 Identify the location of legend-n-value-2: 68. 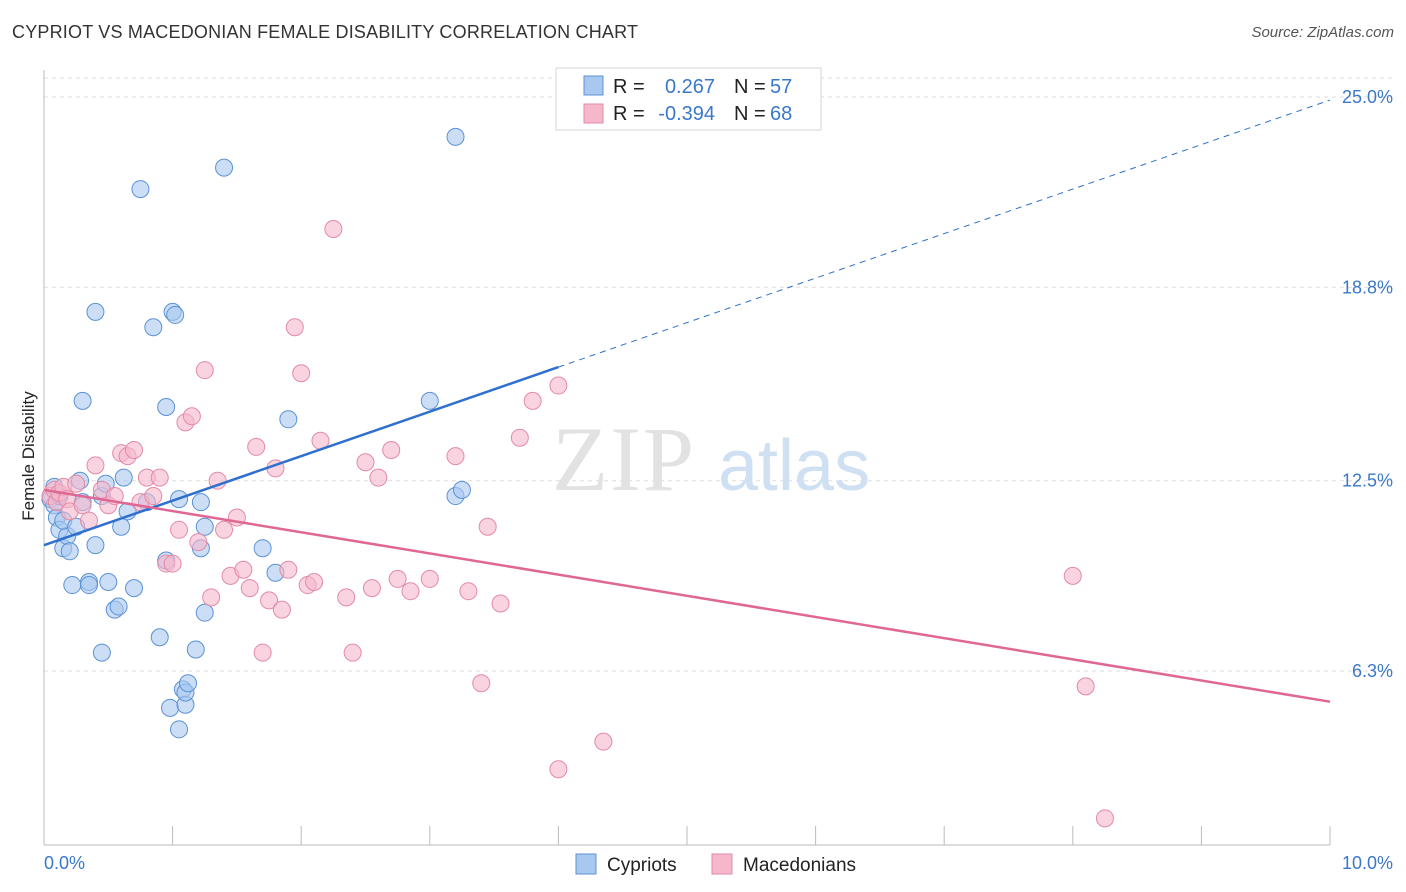
(781, 114).